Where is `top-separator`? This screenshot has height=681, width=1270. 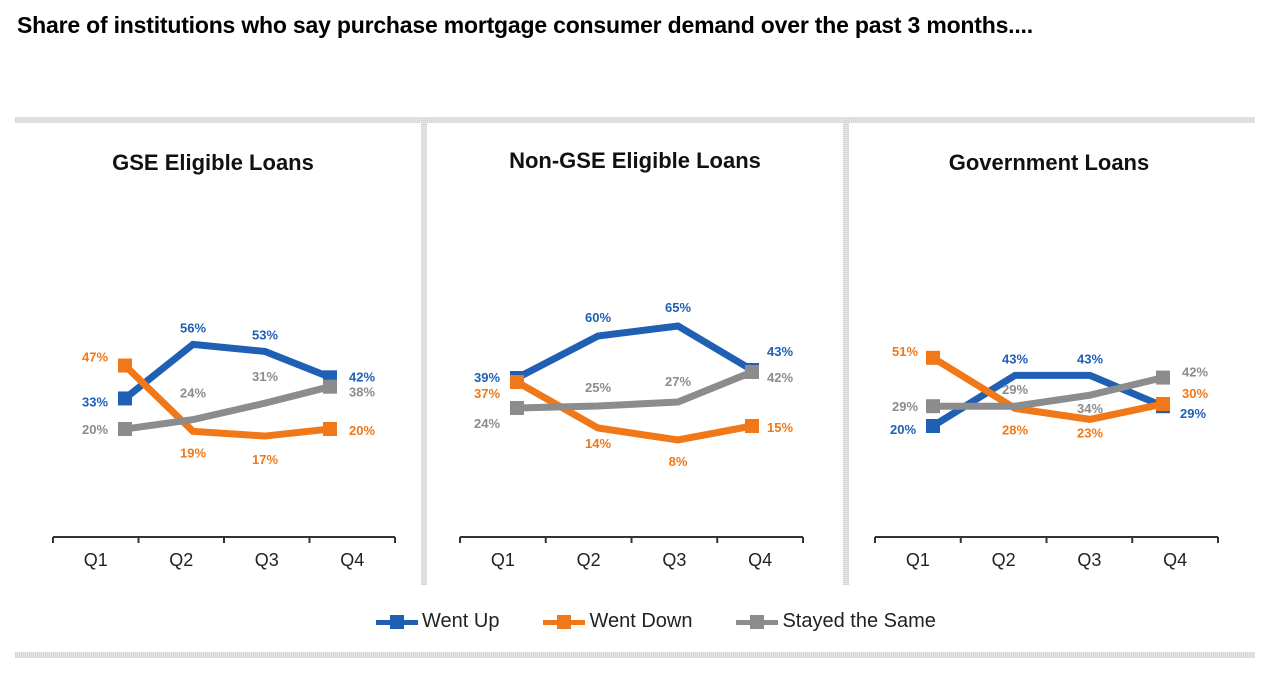
top-separator is located at coordinates (635, 120).